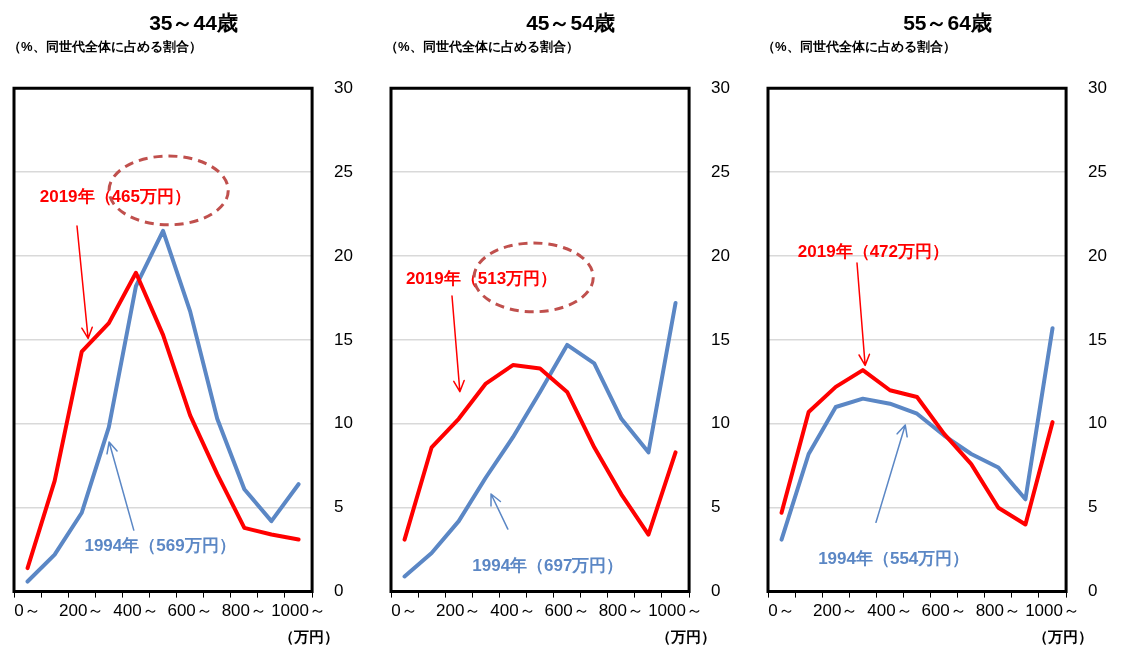 This screenshot has width=1131, height=668. Describe the element at coordinates (894, 559) in the screenshot. I see `text: 1994年（554万円）` at that location.